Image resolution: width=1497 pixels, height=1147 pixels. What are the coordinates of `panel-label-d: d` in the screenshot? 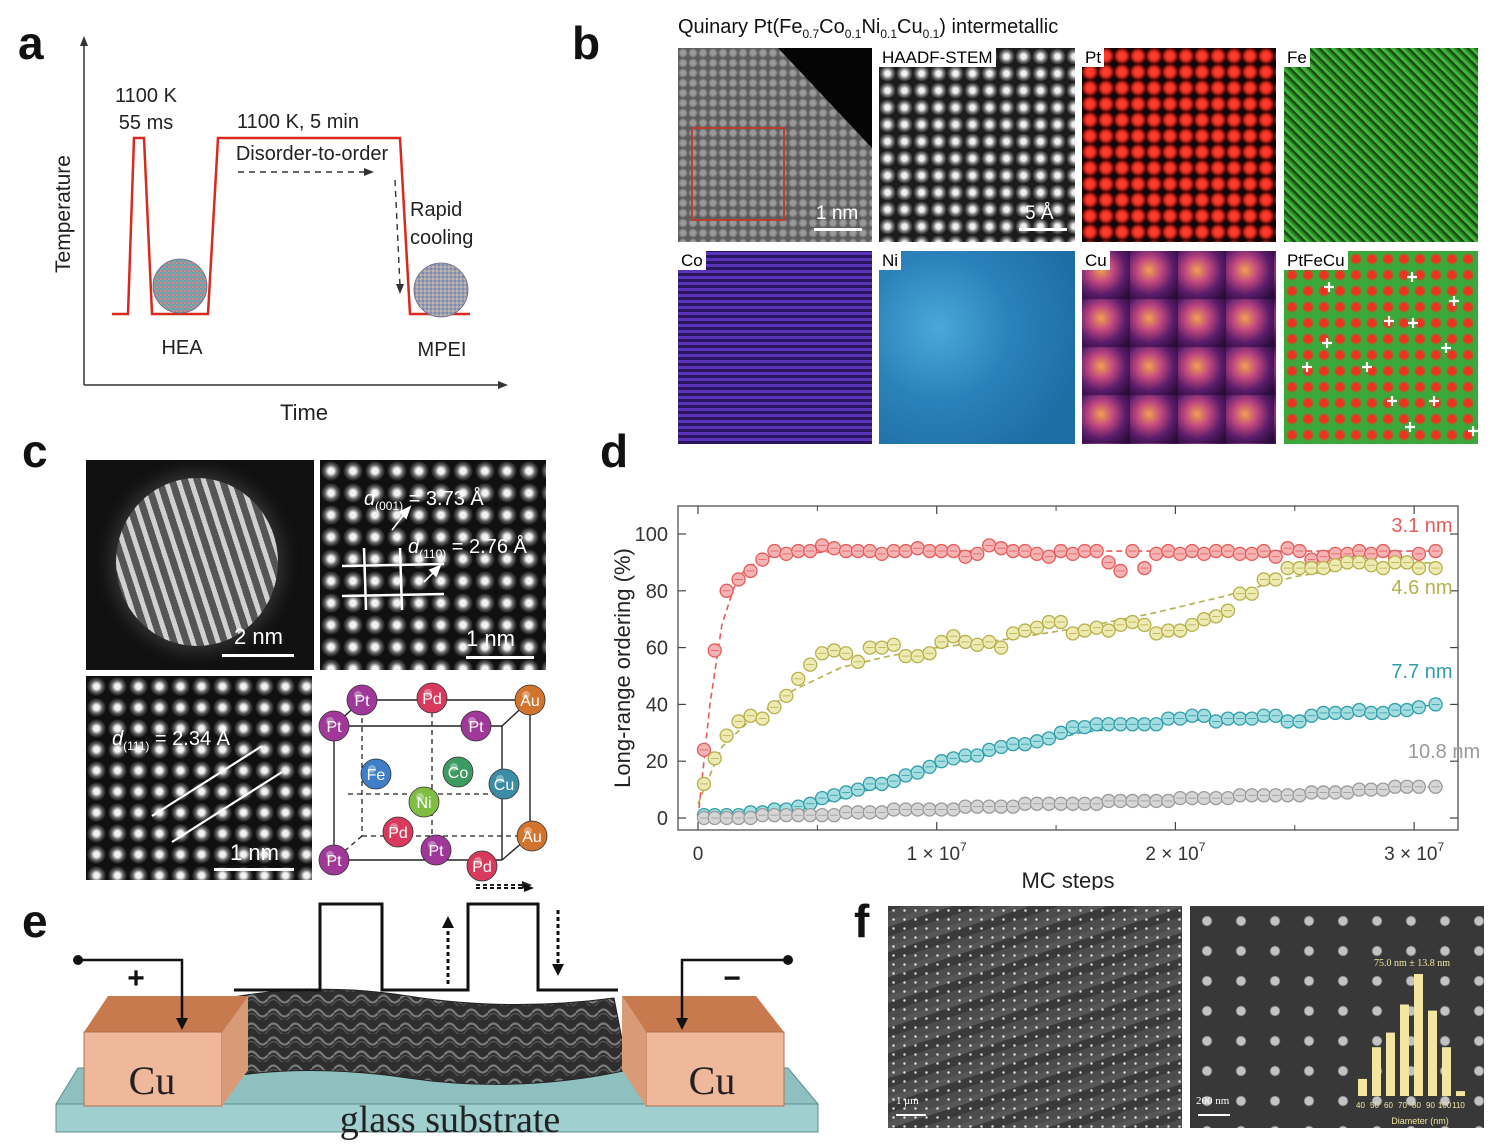 It's located at (614, 451).